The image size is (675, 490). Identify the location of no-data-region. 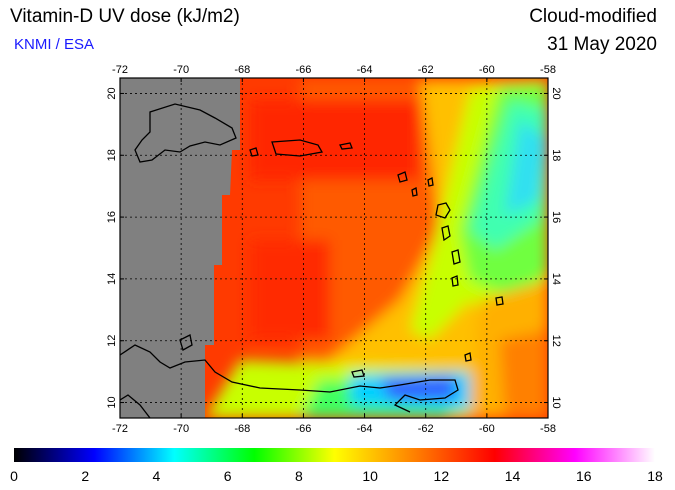
(180, 248).